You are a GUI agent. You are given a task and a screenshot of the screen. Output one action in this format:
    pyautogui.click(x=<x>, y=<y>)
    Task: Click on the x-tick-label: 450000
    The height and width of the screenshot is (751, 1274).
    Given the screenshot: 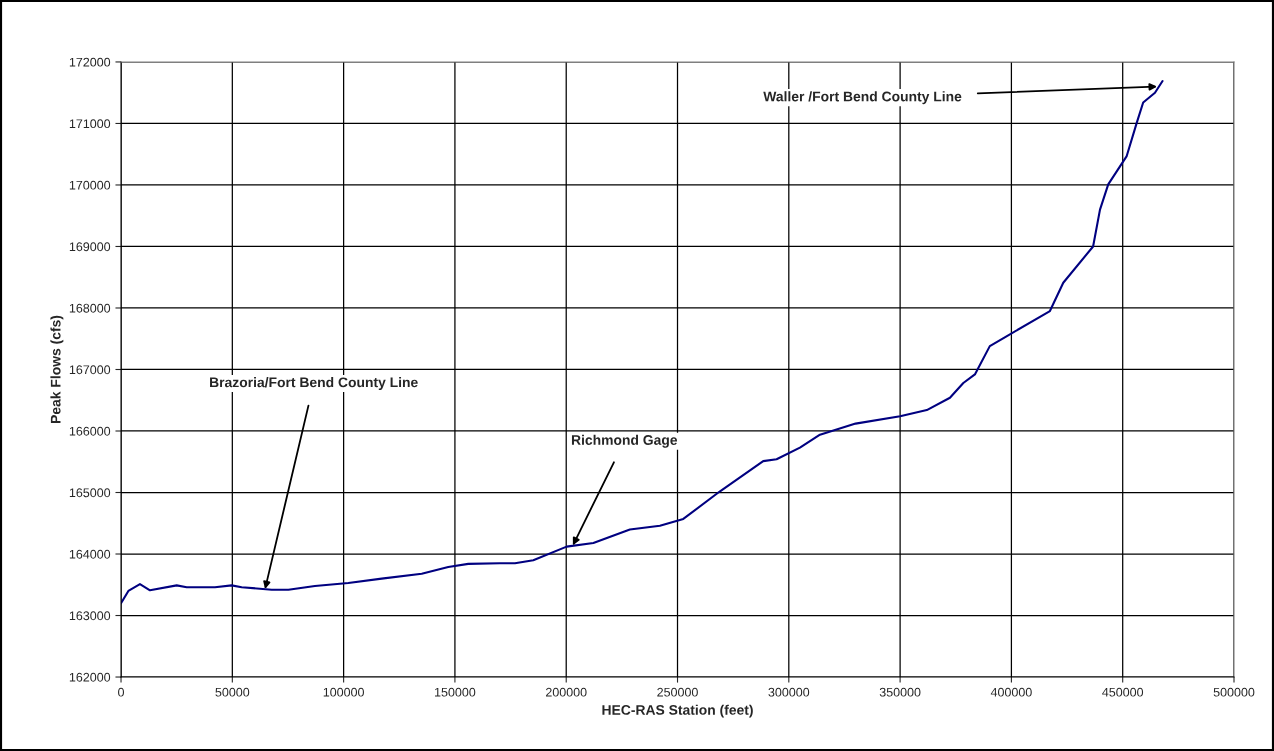 What is the action you would take?
    pyautogui.click(x=1123, y=692)
    